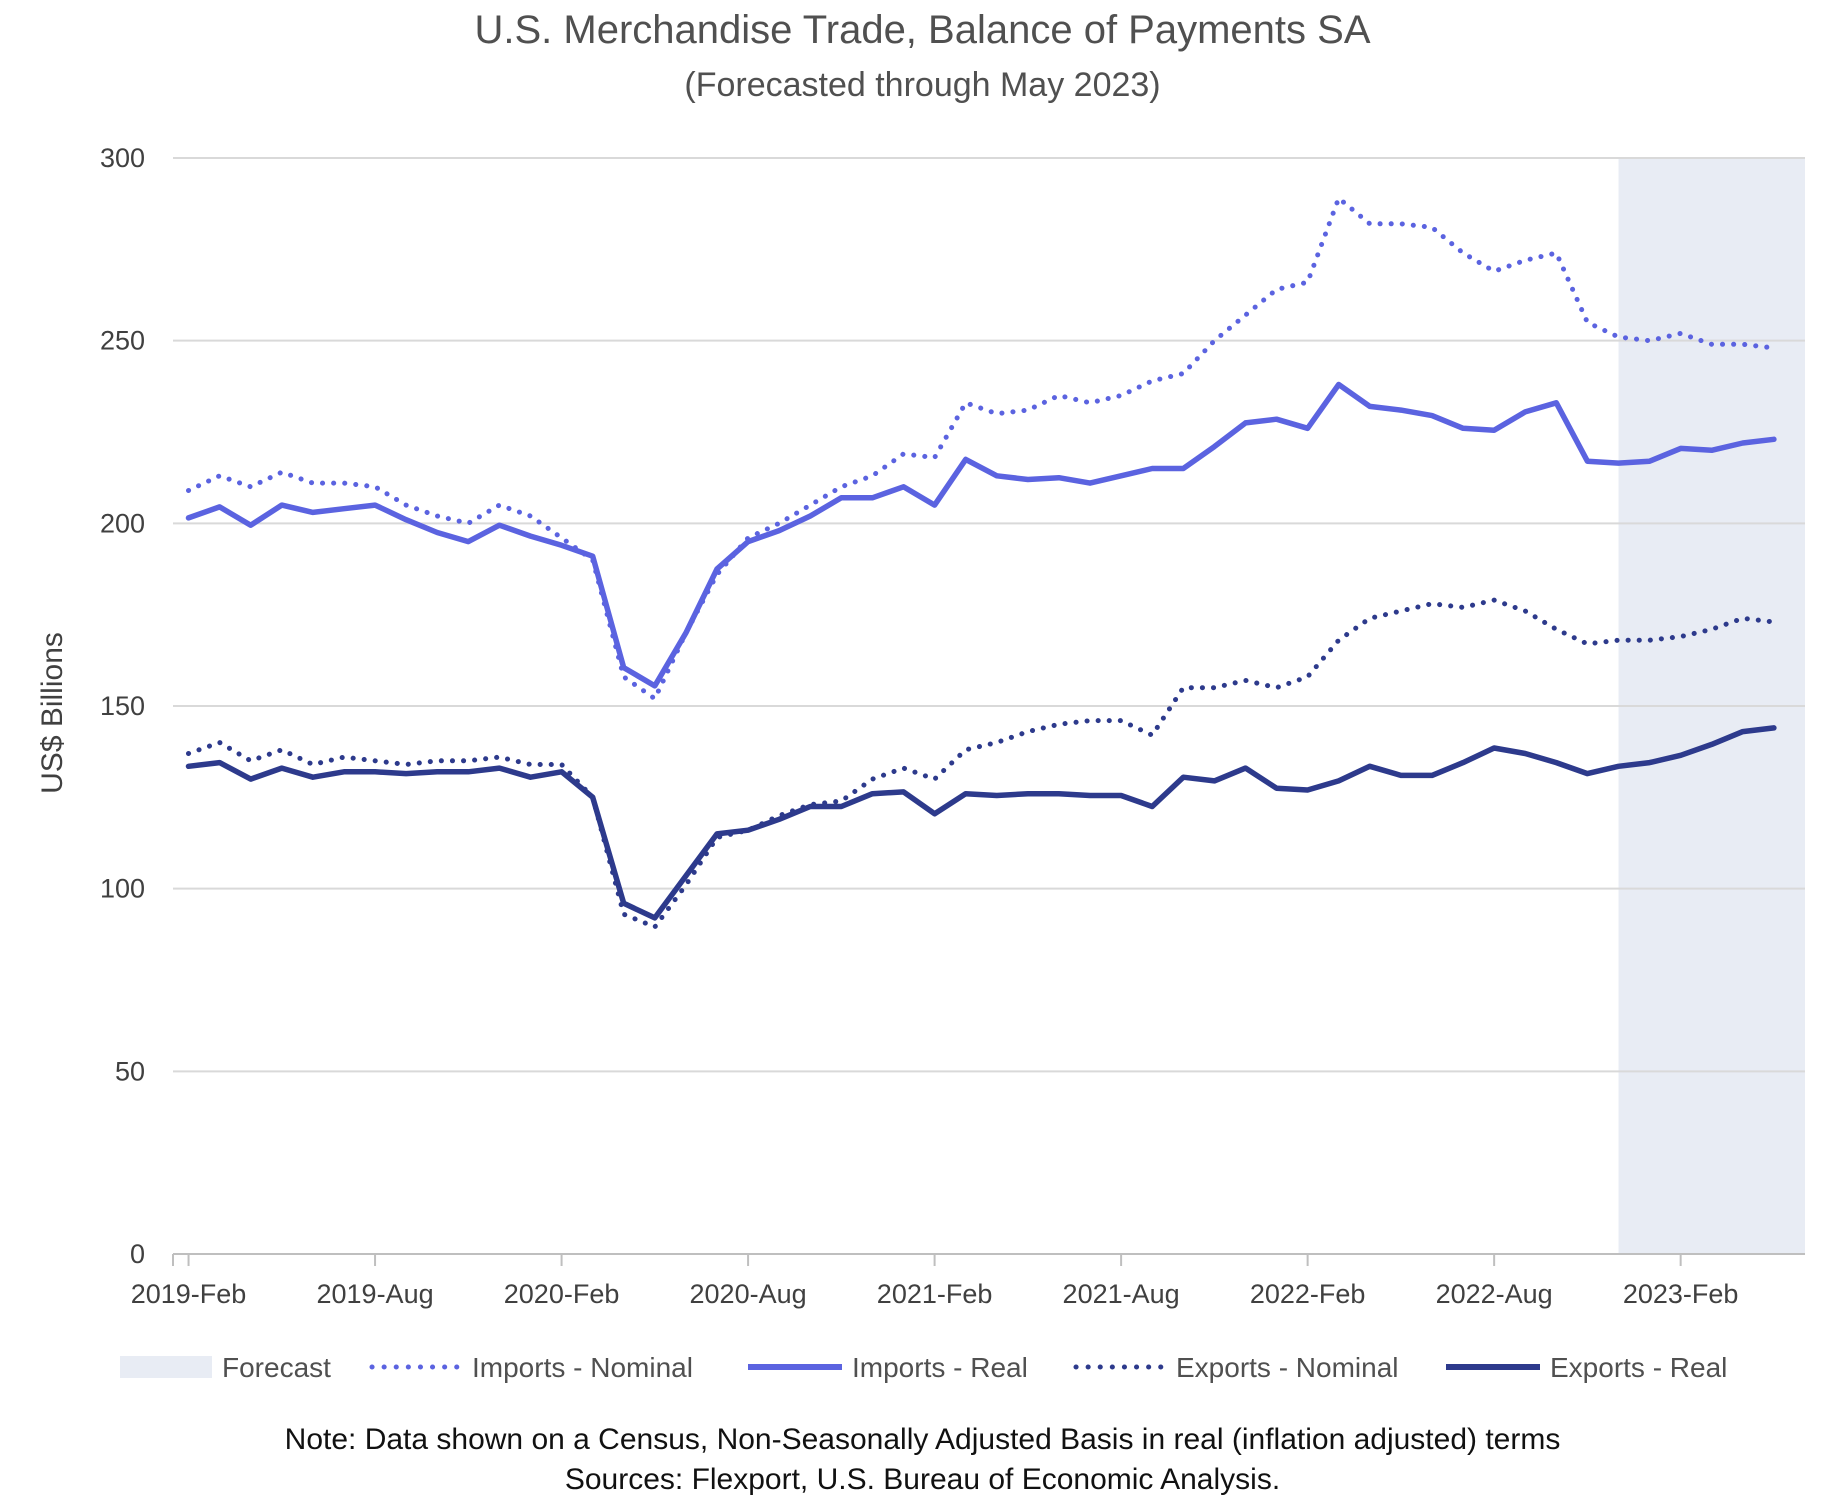  I want to click on y-tick-label-100: 100, so click(122, 889).